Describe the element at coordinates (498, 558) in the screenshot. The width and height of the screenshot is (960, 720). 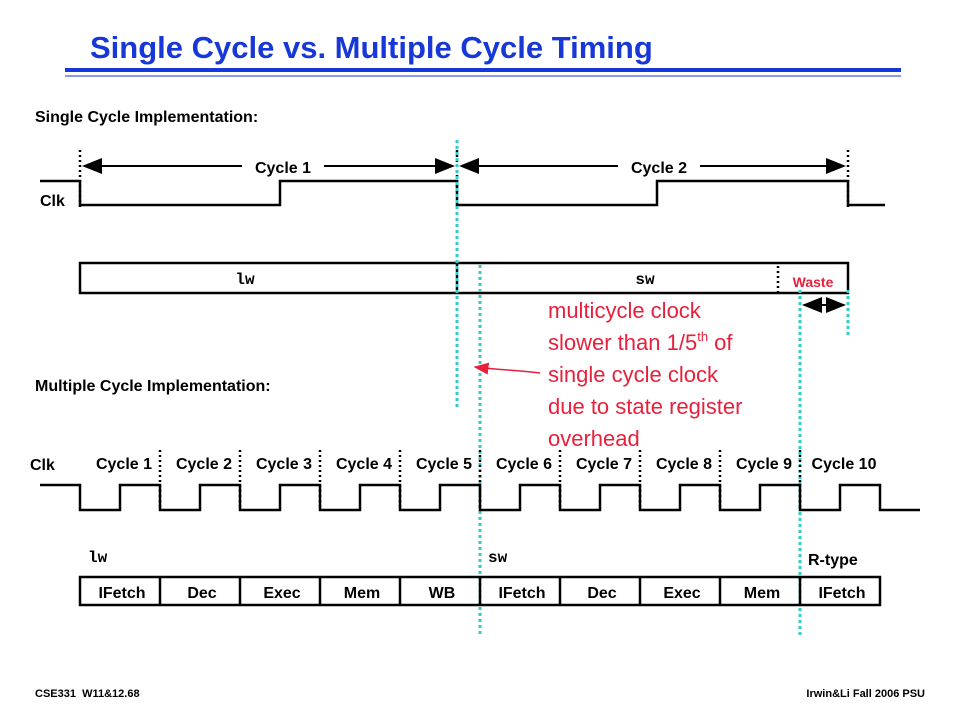
I see `multi-instr: sw` at that location.